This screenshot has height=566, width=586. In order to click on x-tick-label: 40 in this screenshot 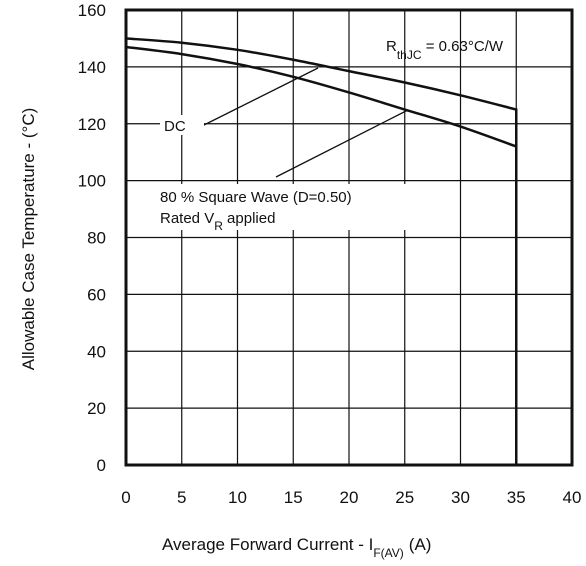, I will do `click(572, 497)`.